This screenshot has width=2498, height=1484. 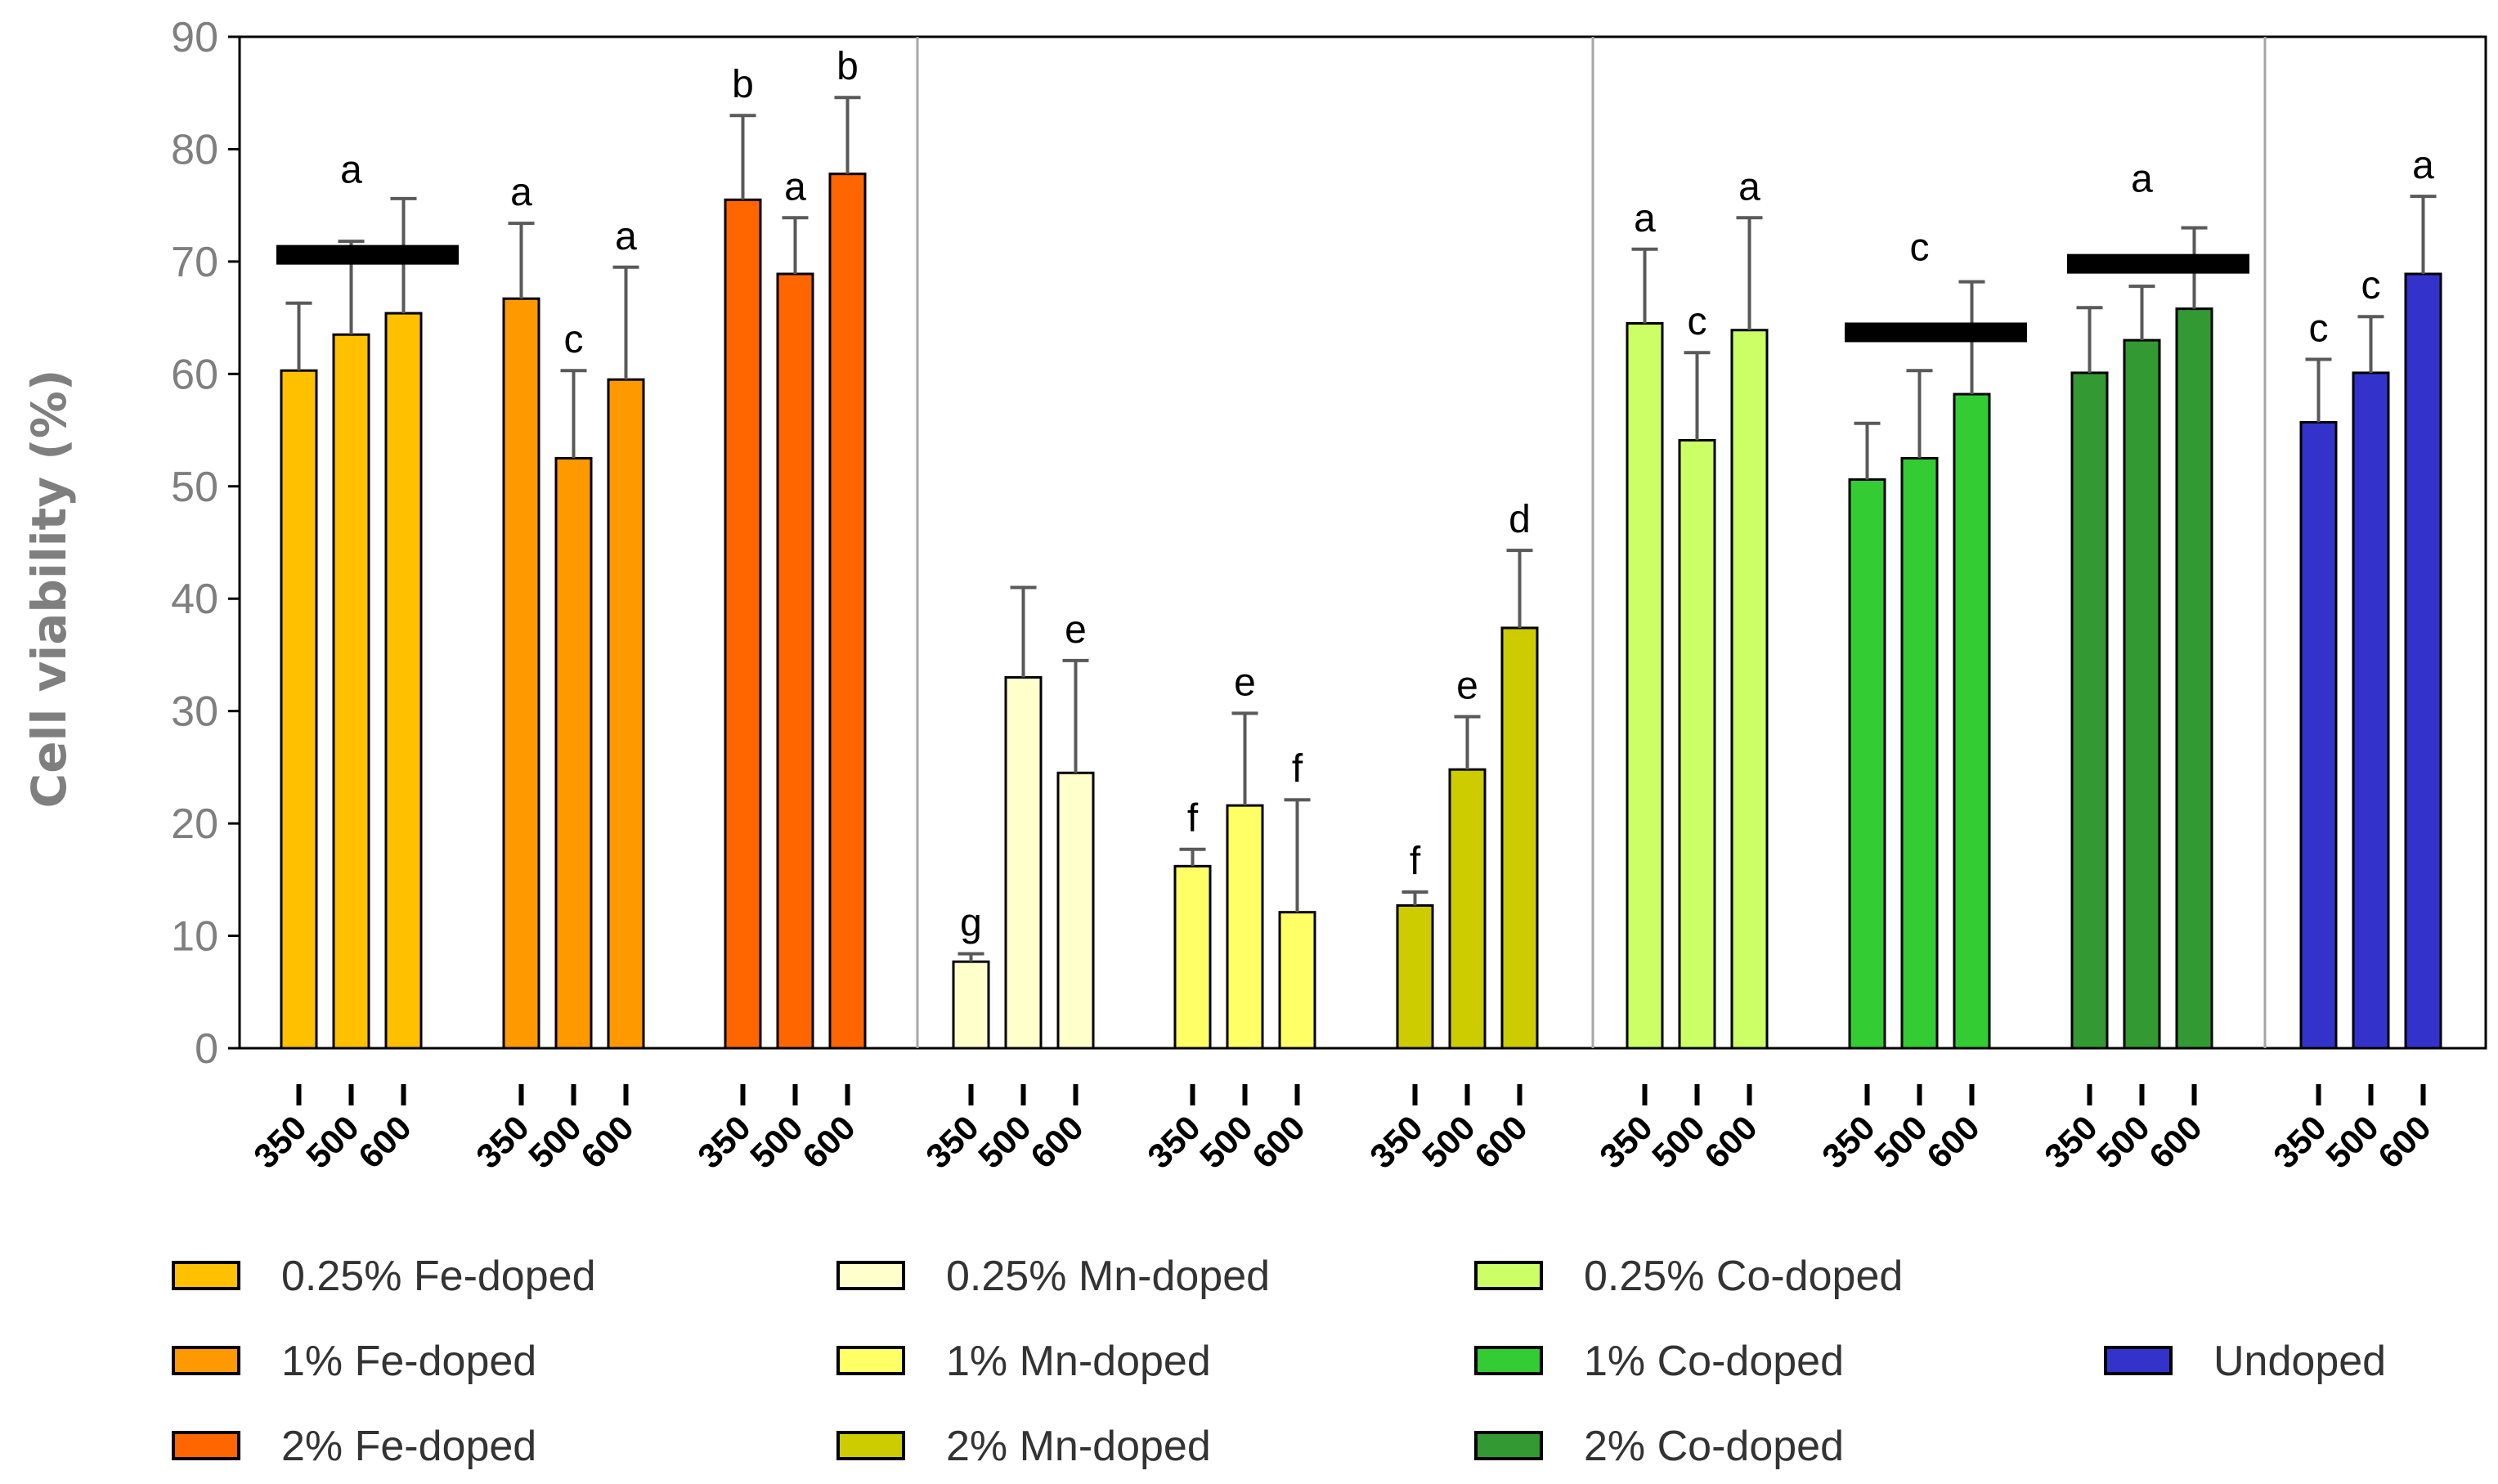 What do you see at coordinates (1108, 1276) in the screenshot?
I see `legend-label: 0.25% Mn-doped` at bounding box center [1108, 1276].